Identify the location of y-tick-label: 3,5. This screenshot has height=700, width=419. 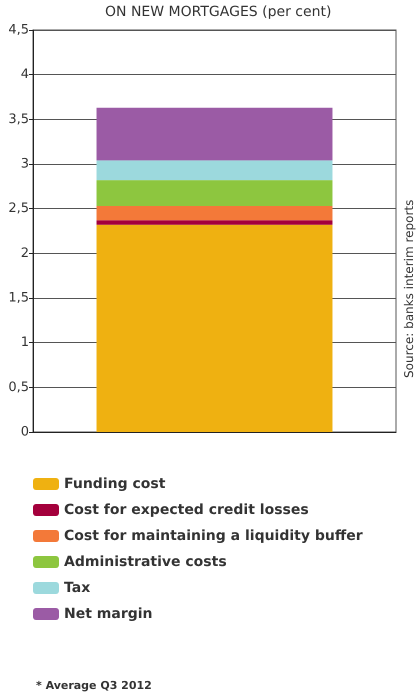
(18, 119).